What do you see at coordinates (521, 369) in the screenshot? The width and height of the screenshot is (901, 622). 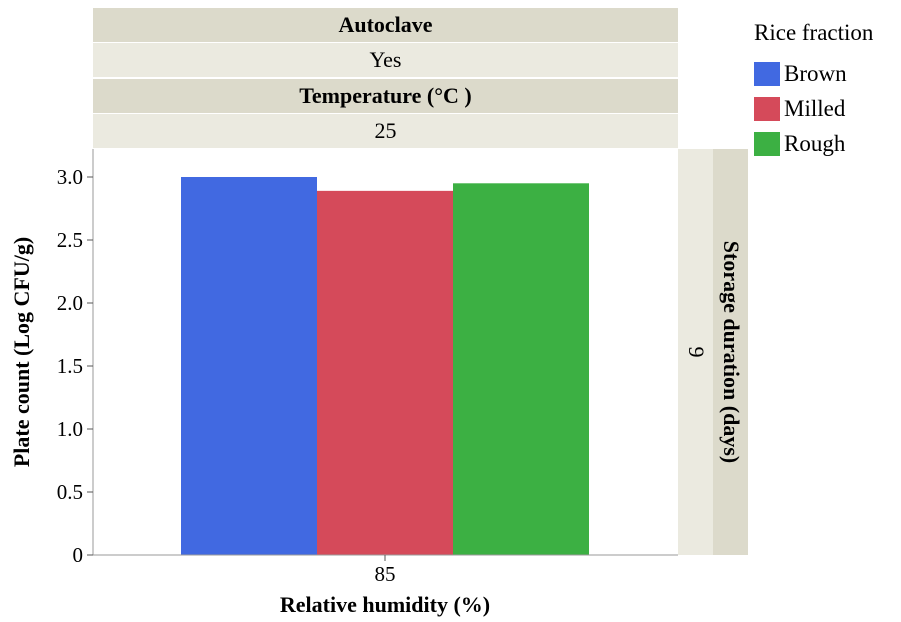 I see `bar-rough` at bounding box center [521, 369].